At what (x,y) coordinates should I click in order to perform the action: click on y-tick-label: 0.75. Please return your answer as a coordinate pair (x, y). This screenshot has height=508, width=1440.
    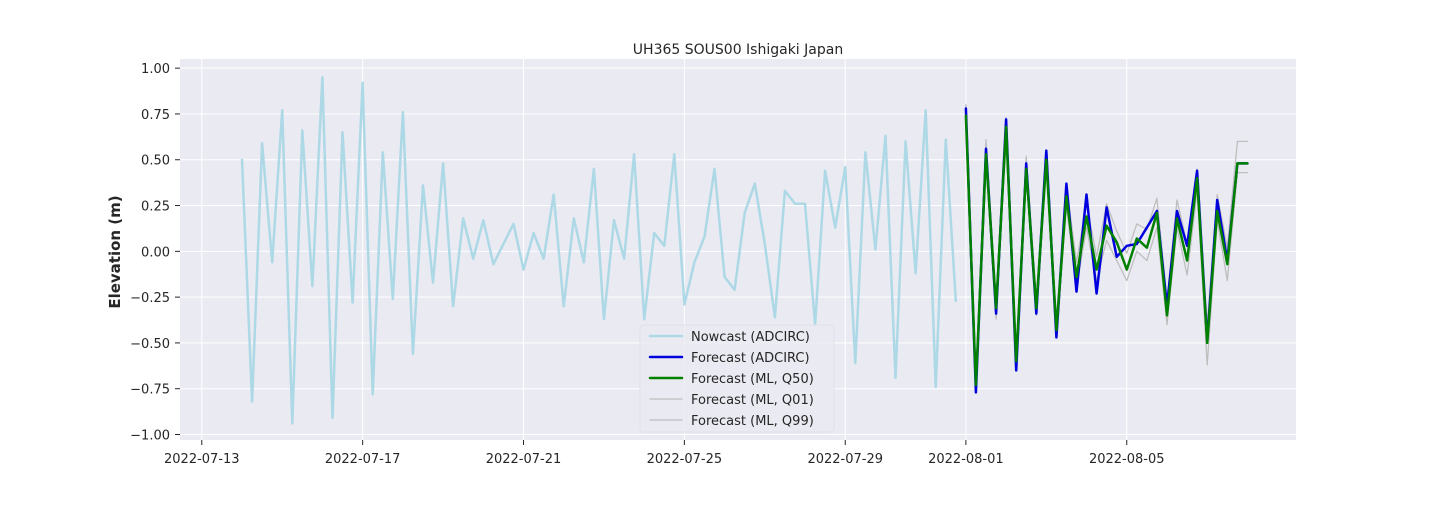
    Looking at the image, I should click on (155, 115).